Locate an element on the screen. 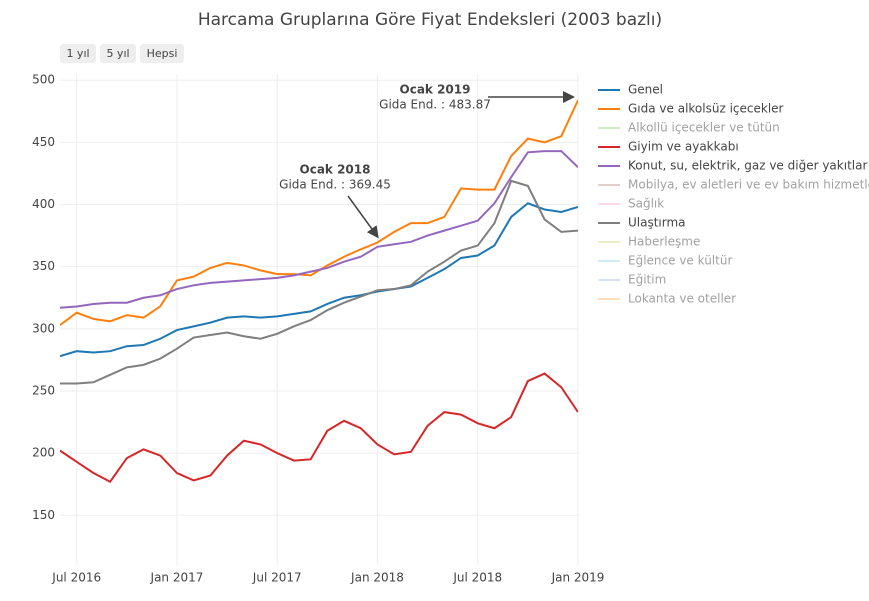 The height and width of the screenshot is (601, 869). legend-label: Giyim ve ayakkabı is located at coordinates (683, 147).